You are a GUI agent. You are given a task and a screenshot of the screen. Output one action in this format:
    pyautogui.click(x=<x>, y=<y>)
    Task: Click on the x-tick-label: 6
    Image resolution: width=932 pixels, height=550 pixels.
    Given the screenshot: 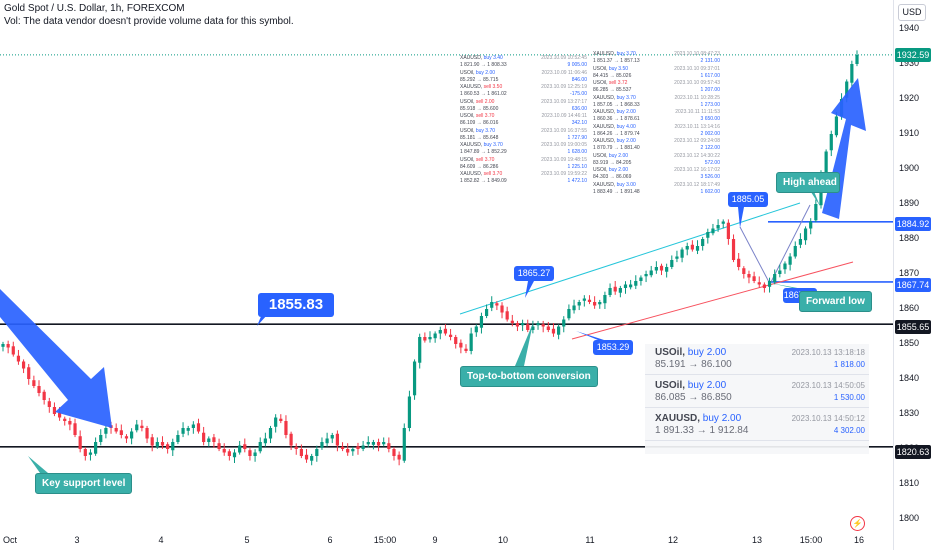 What is the action you would take?
    pyautogui.click(x=330, y=540)
    